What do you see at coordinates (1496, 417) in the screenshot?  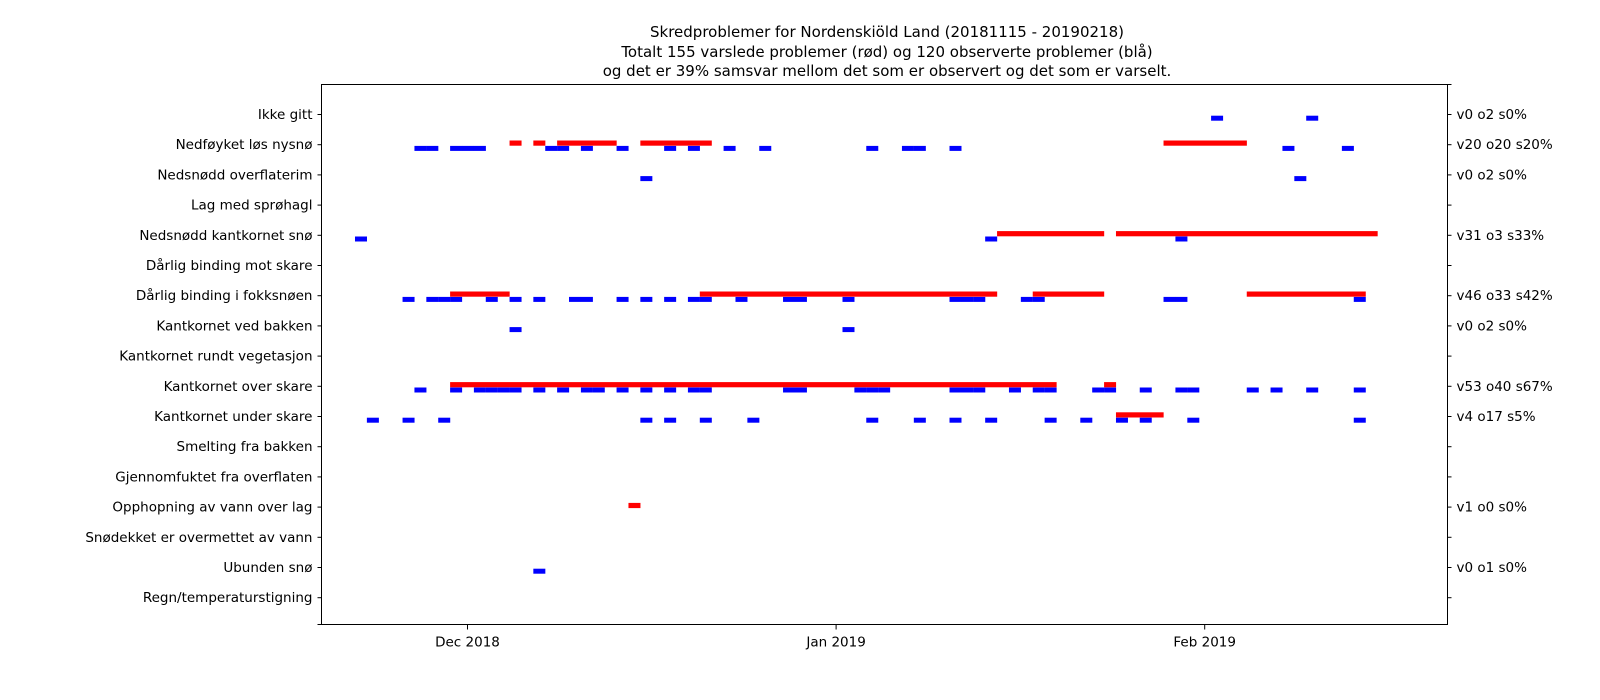 I see `right-score-label: v4 o17 s5%` at bounding box center [1496, 417].